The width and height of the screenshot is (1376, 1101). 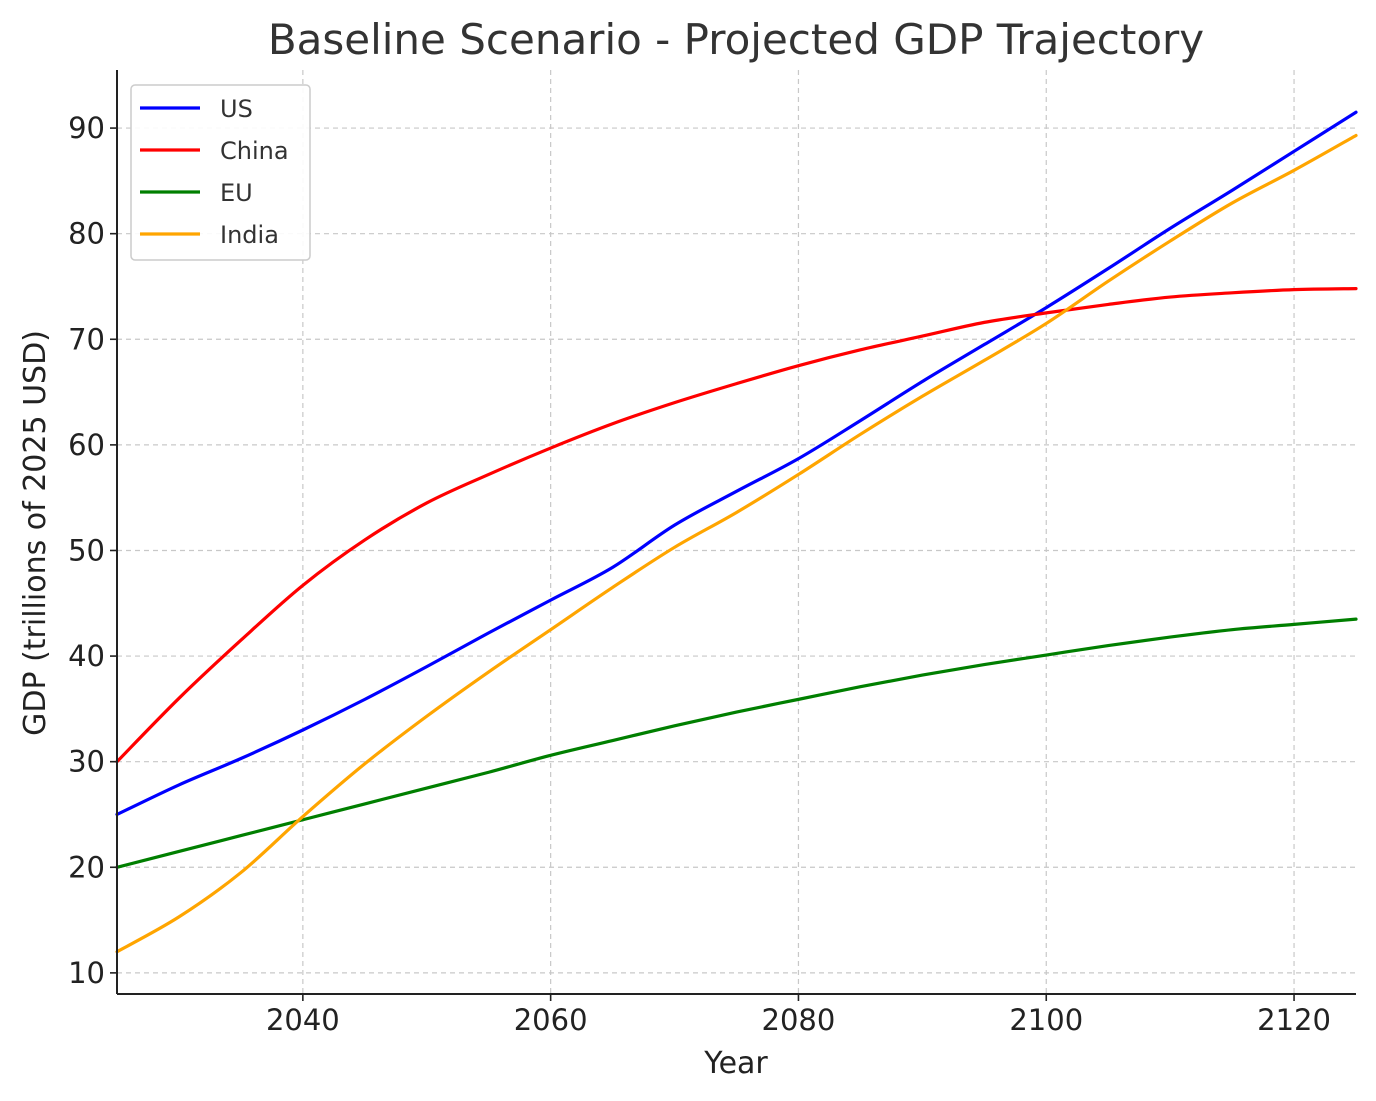 I want to click on y-tick-label: 70, so click(x=86, y=339).